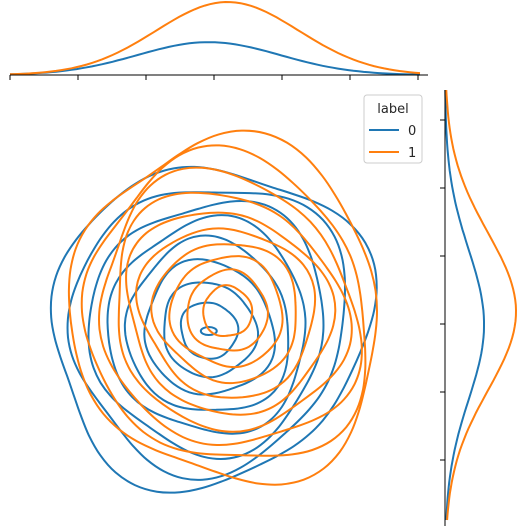 The height and width of the screenshot is (526, 518). I want to click on marginal-x-plot, so click(218, 40).